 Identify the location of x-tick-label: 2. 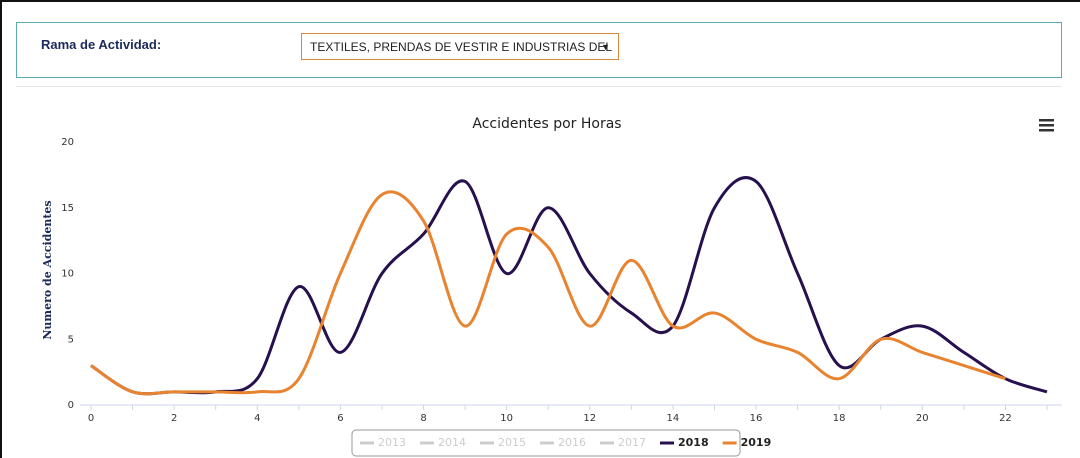
(174, 418).